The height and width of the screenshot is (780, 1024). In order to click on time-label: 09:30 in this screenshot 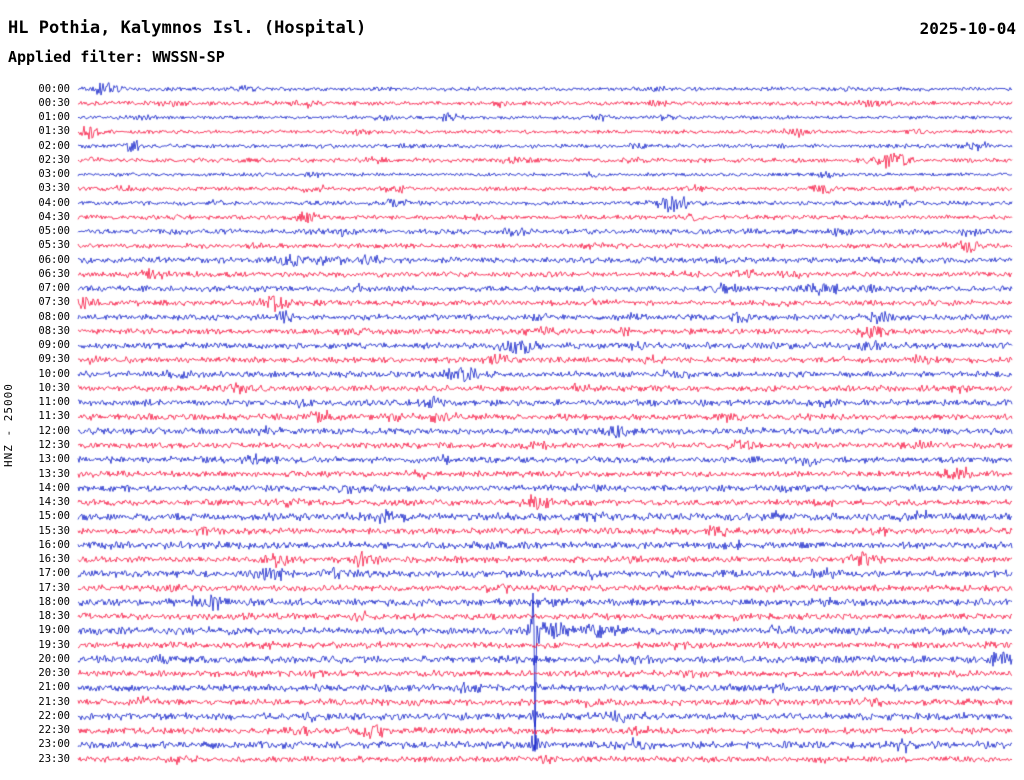, I will do `click(54, 359)`.